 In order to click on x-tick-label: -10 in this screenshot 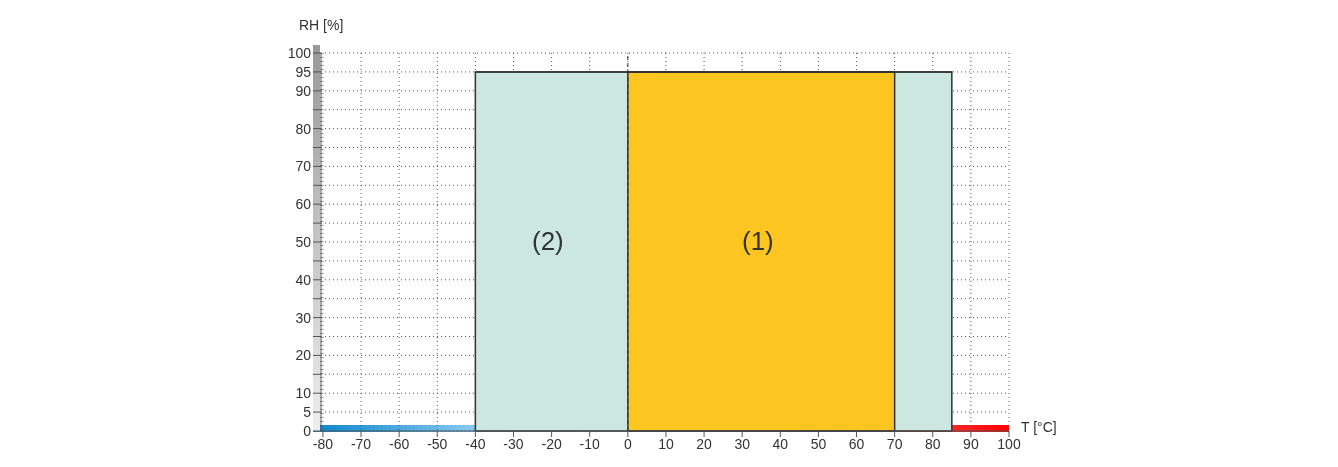, I will do `click(590, 443)`.